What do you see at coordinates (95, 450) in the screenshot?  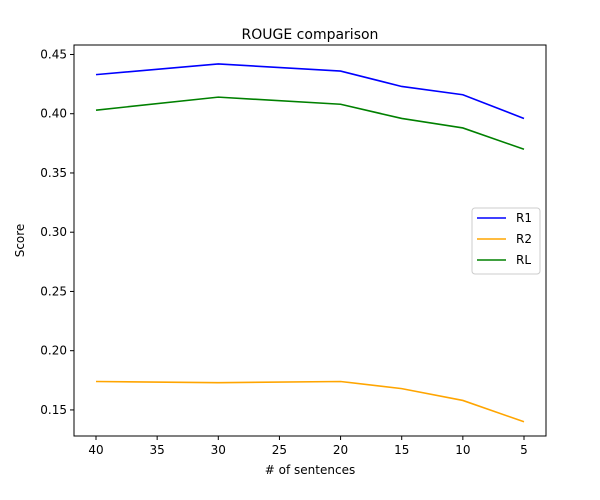 I see `x-tick-label: 40` at bounding box center [95, 450].